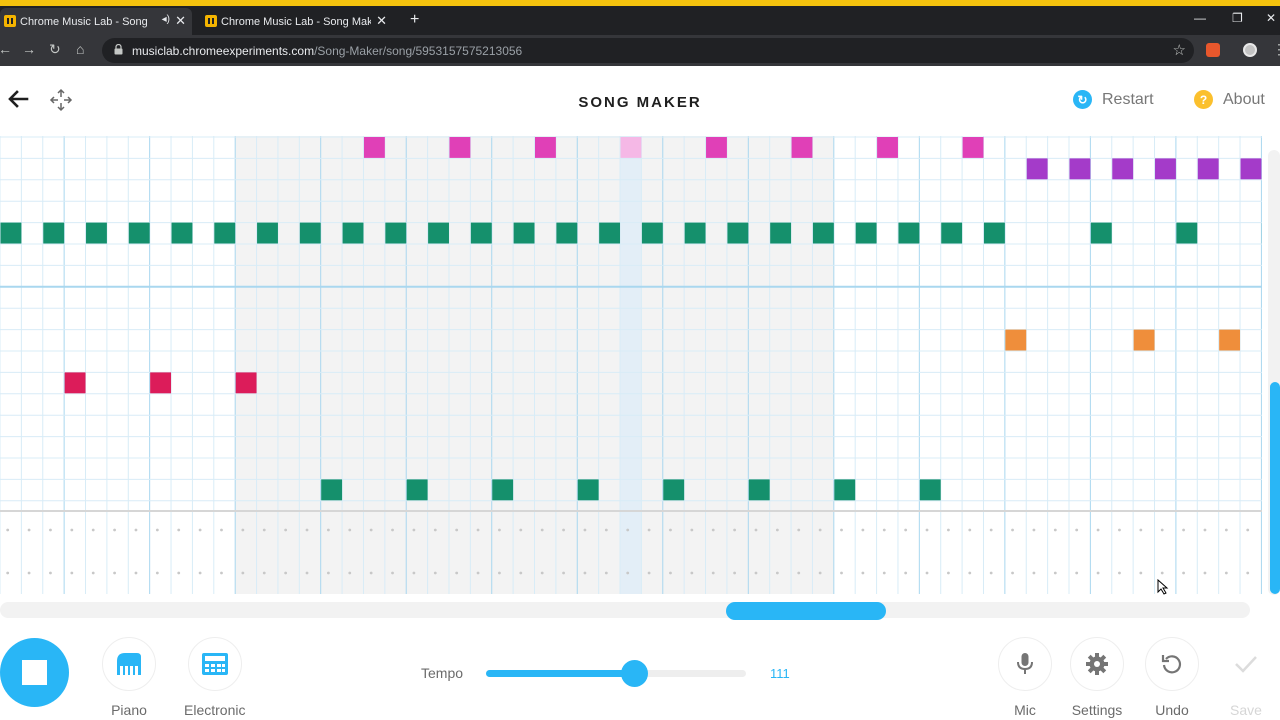 Image resolution: width=1280 pixels, height=720 pixels. Describe the element at coordinates (1271, 18) in the screenshot. I see `close-window-icon: ✕` at that location.